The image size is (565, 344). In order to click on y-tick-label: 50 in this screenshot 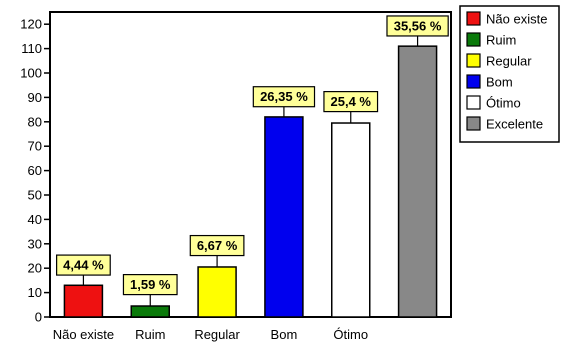, I will do `click(35, 195)`.